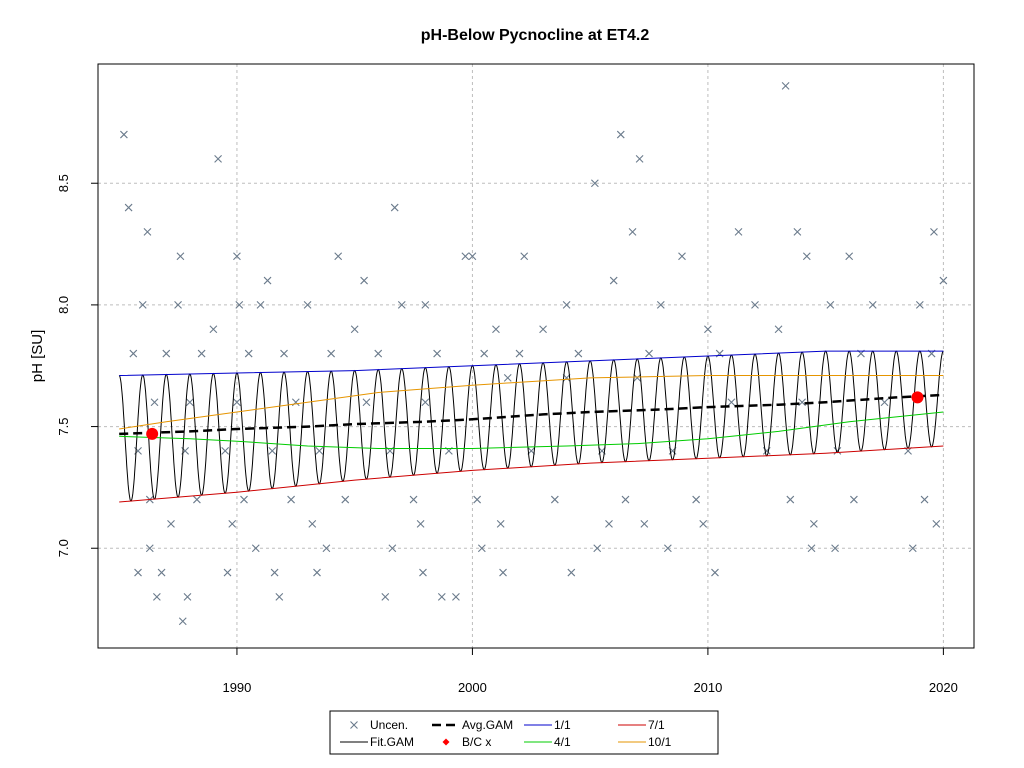 The image size is (1024, 768). I want to click on legend: Uncen. Fit.GAM Avg.GAM B/C x 1/1 4/1 7/1 10/1, so click(524, 732).